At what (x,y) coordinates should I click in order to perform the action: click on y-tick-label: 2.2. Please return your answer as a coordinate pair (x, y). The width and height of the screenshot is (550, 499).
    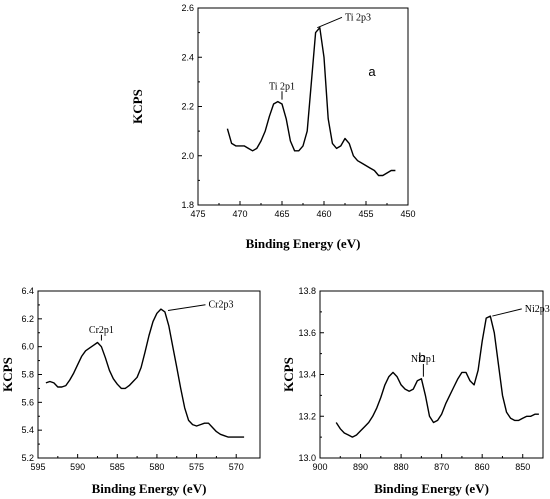
    Looking at the image, I should click on (187, 107).